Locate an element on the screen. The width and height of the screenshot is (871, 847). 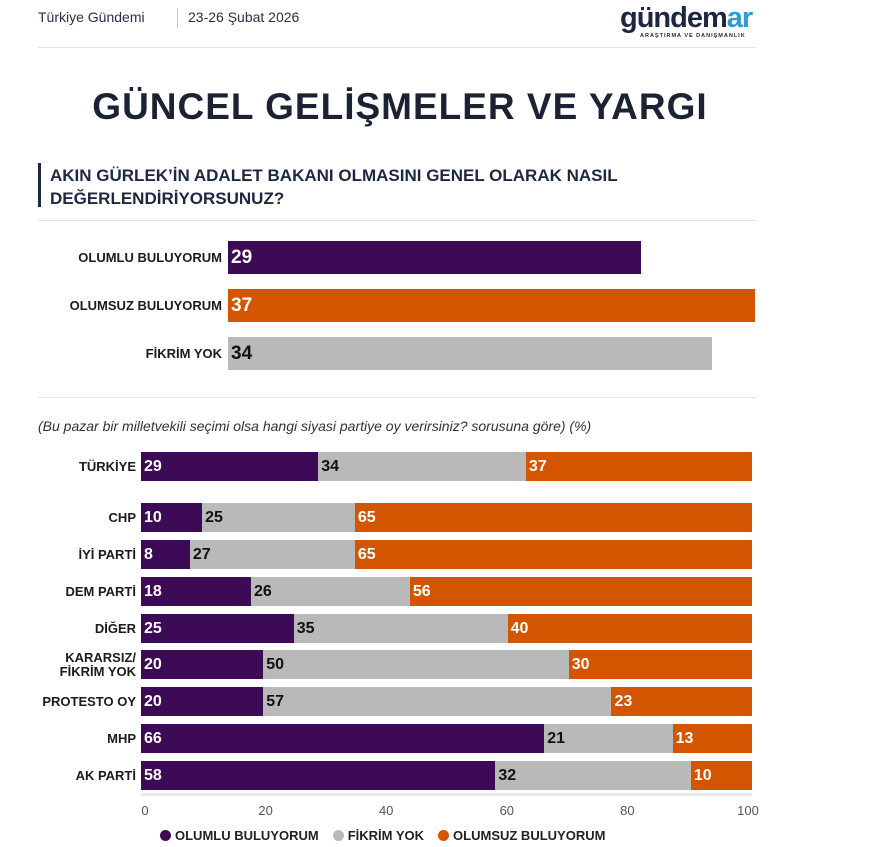
question-accent is located at coordinates (39, 185).